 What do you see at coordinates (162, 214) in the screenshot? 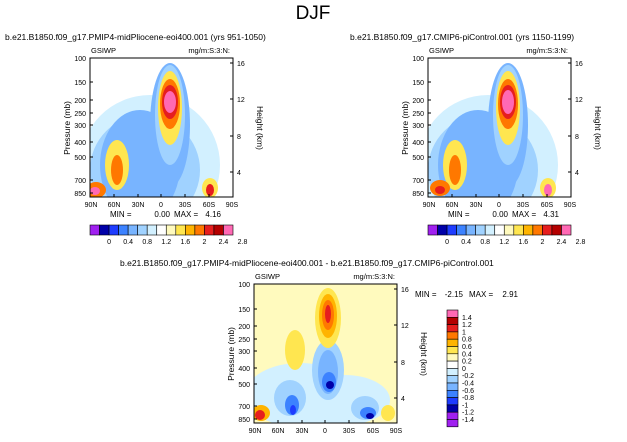
I see `panel-1-min-value: 0.00` at bounding box center [162, 214].